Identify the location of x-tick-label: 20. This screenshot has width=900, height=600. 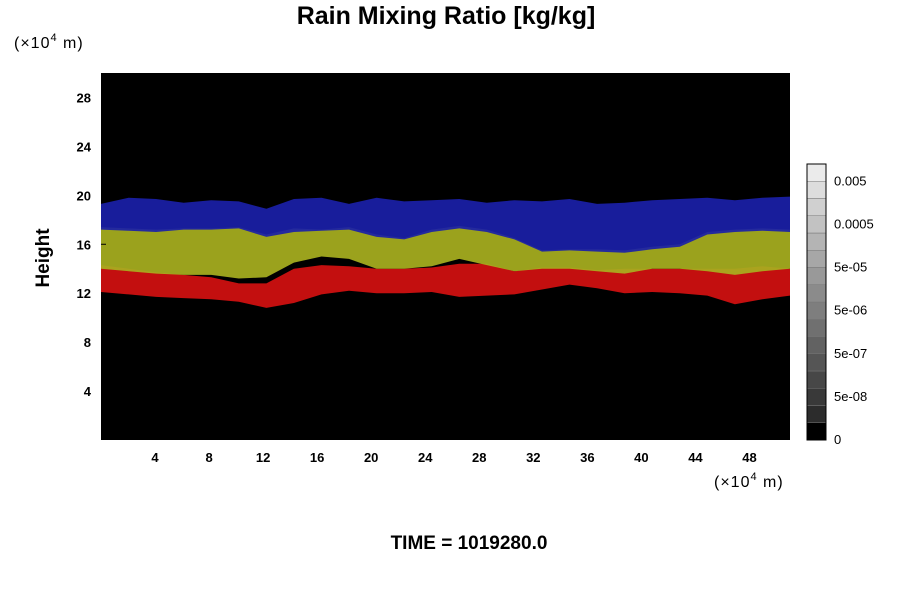
(371, 457).